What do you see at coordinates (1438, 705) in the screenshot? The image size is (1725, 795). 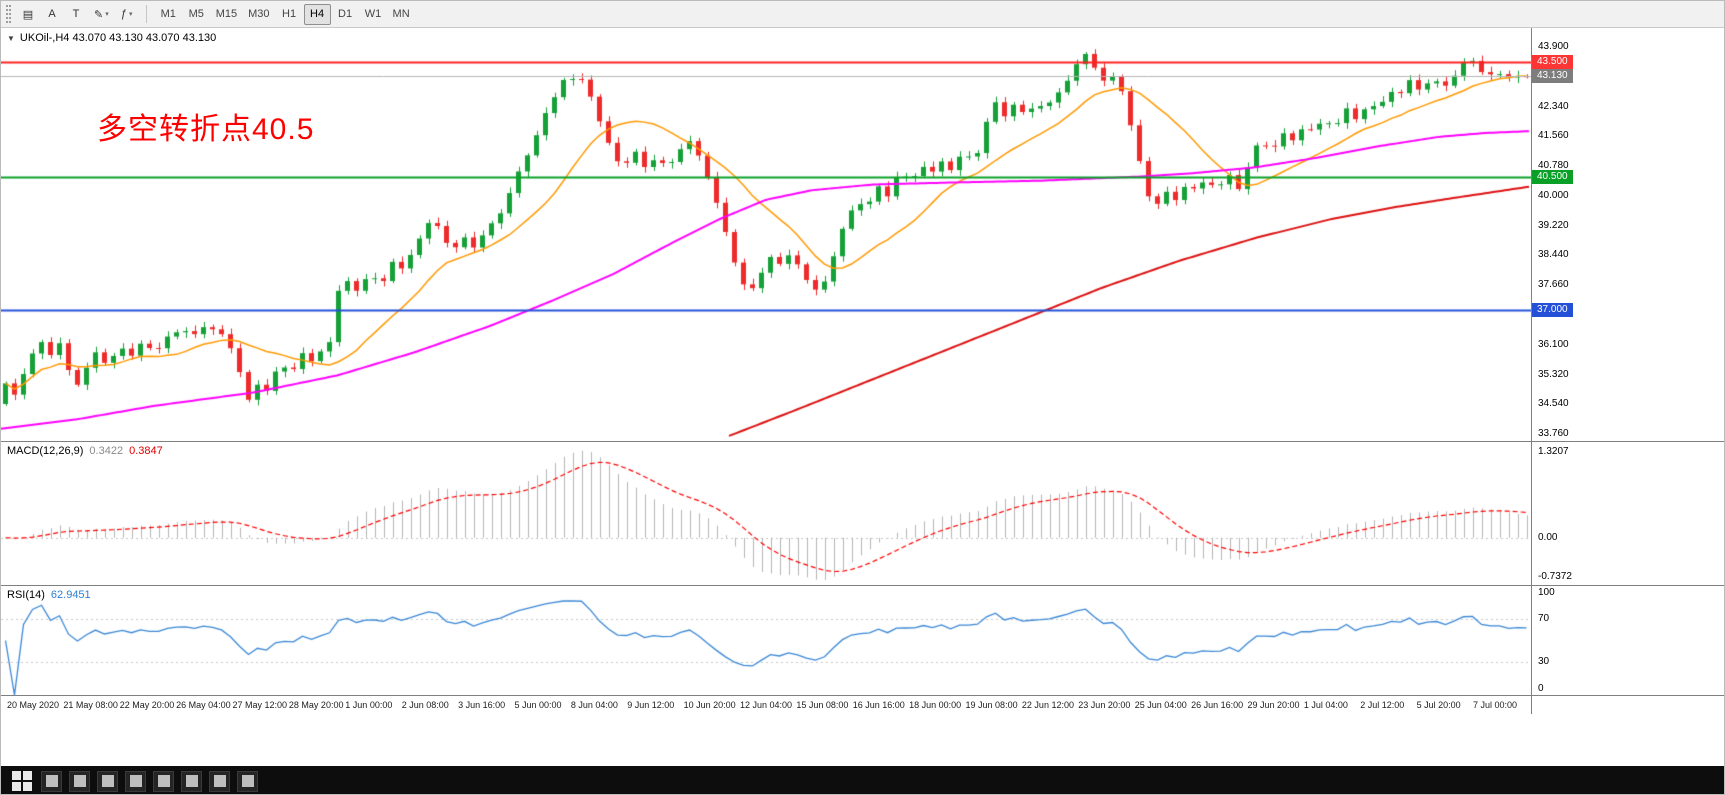 I see `time-tick-label: 5 Jul 20:00` at bounding box center [1438, 705].